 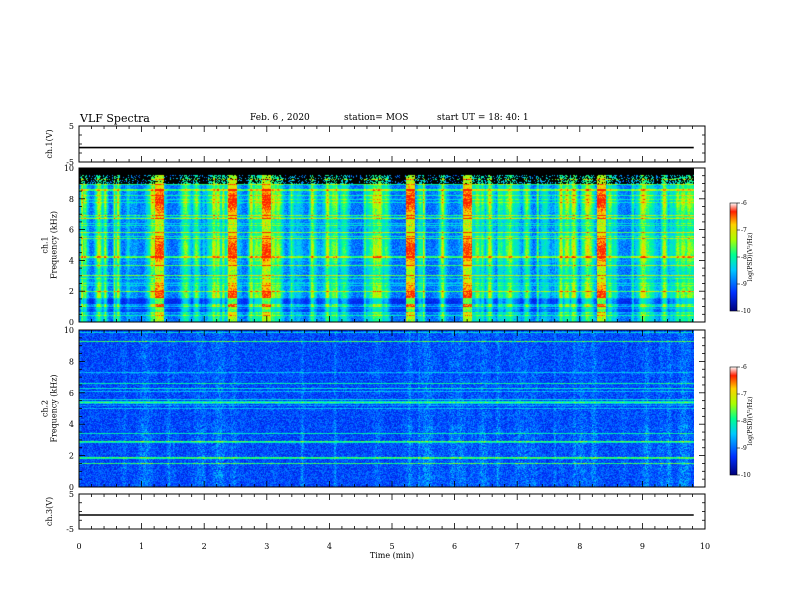 What do you see at coordinates (78, 546) in the screenshot?
I see `x-tick-label: 0` at bounding box center [78, 546].